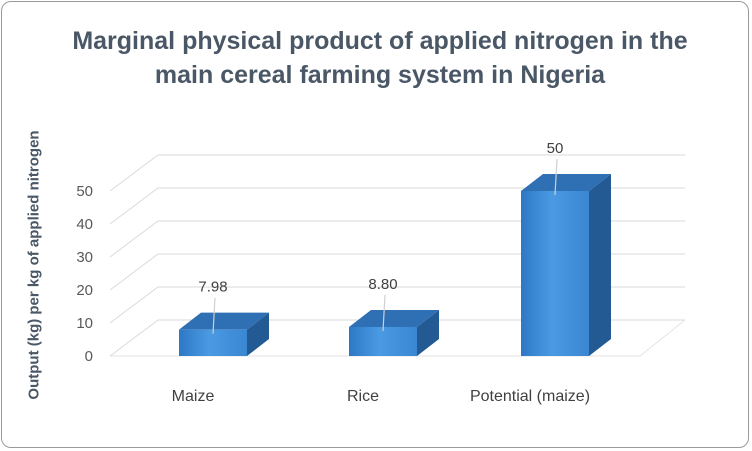 The height and width of the screenshot is (451, 752). I want to click on y-tick-label: 30, so click(84, 257).